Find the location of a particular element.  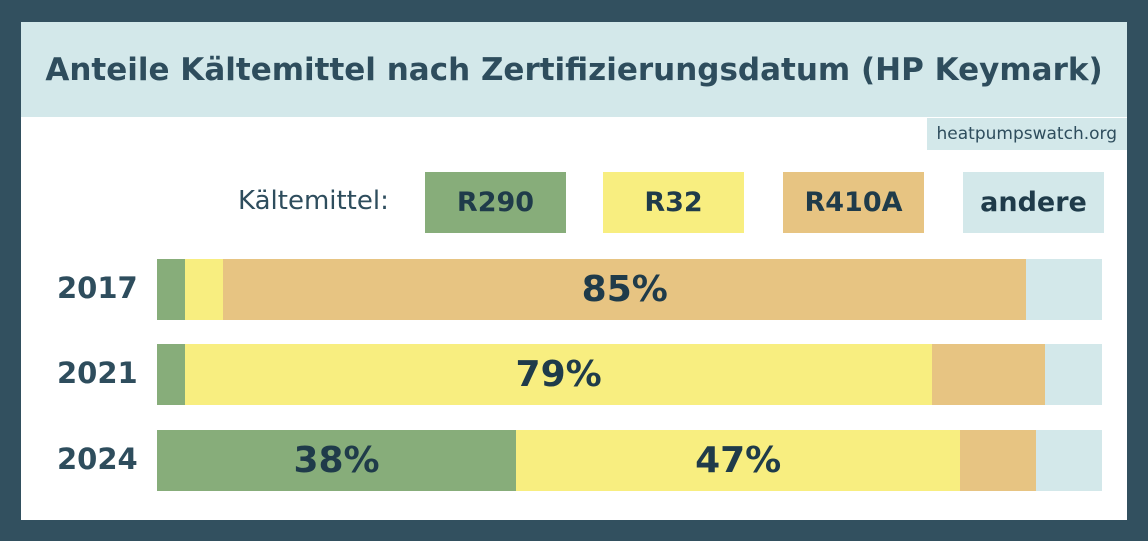

bar-2024: 38% 47% is located at coordinates (629, 460).